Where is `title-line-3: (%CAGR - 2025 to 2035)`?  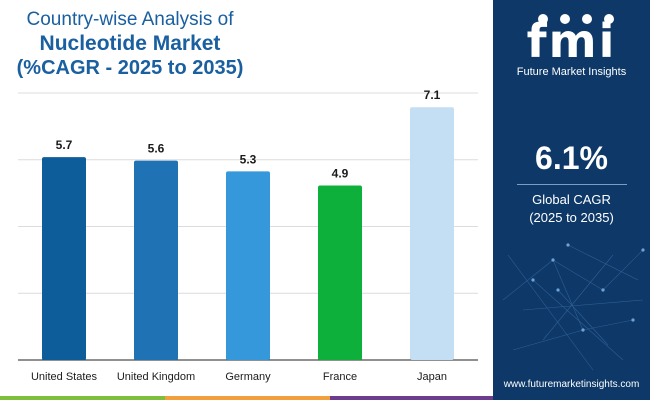 title-line-3: (%CAGR - 2025 to 2035) is located at coordinates (130, 68).